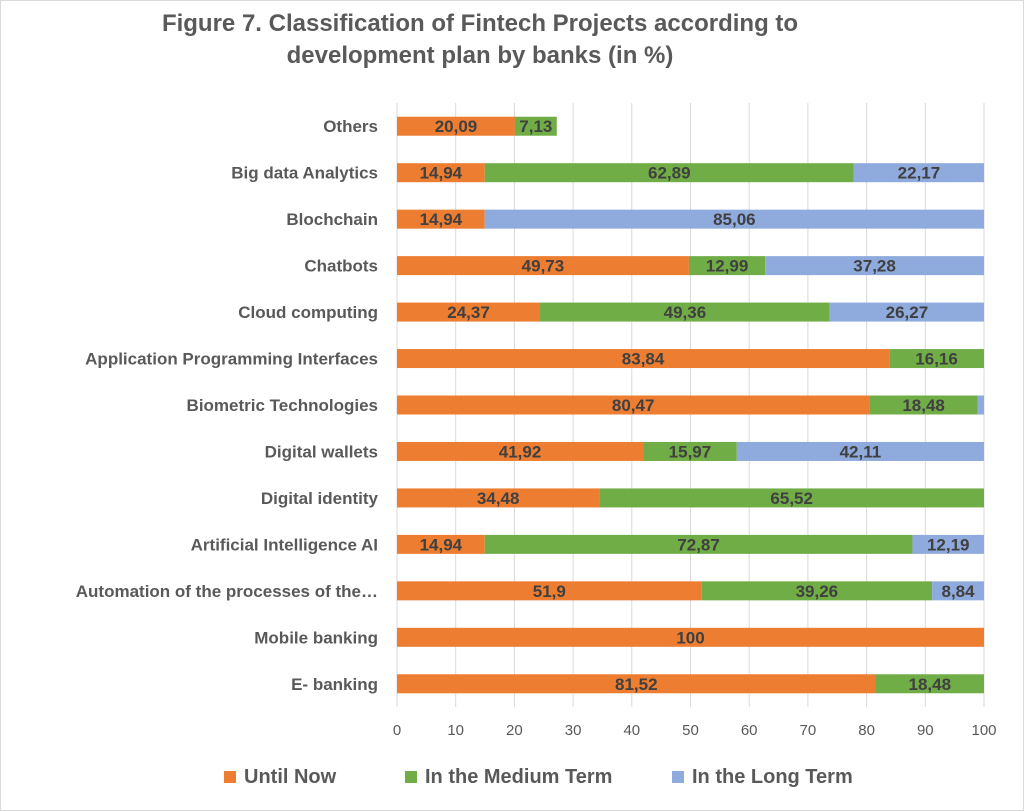 The width and height of the screenshot is (1024, 811). I want to click on legend-item-long-term: In the Long Term, so click(762, 777).